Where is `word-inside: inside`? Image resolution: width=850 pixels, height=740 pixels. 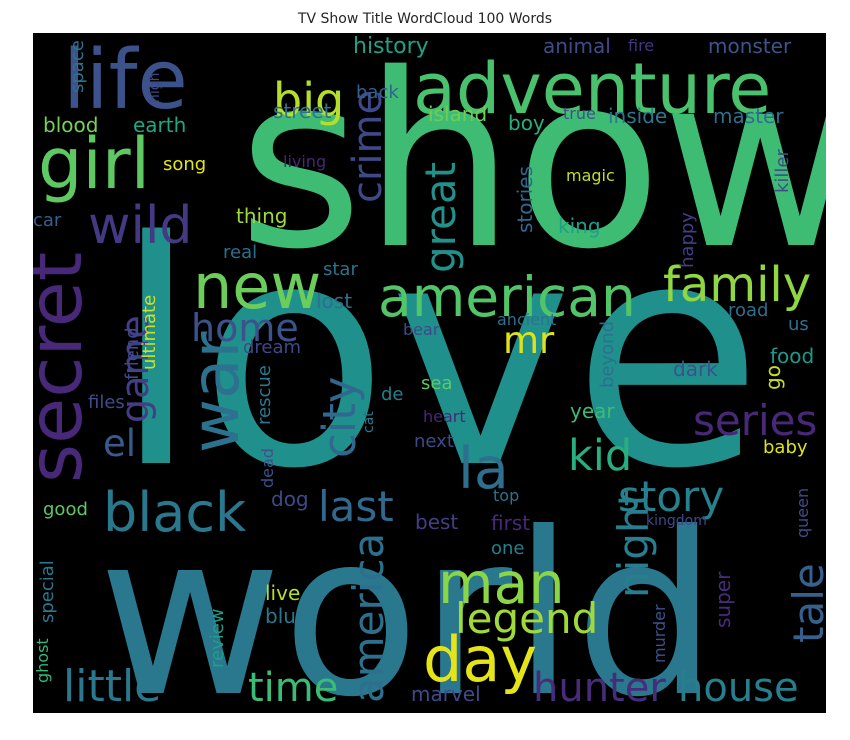
word-inside: inside is located at coordinates (637, 116).